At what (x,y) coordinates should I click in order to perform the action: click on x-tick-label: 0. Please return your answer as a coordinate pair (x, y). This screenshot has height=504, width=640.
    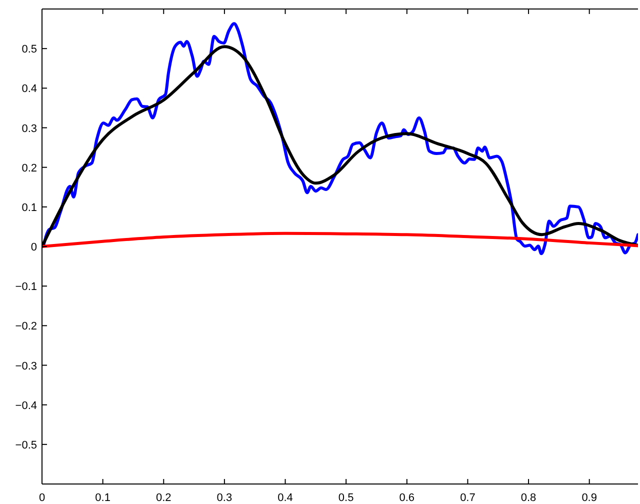
    Looking at the image, I should click on (42, 498).